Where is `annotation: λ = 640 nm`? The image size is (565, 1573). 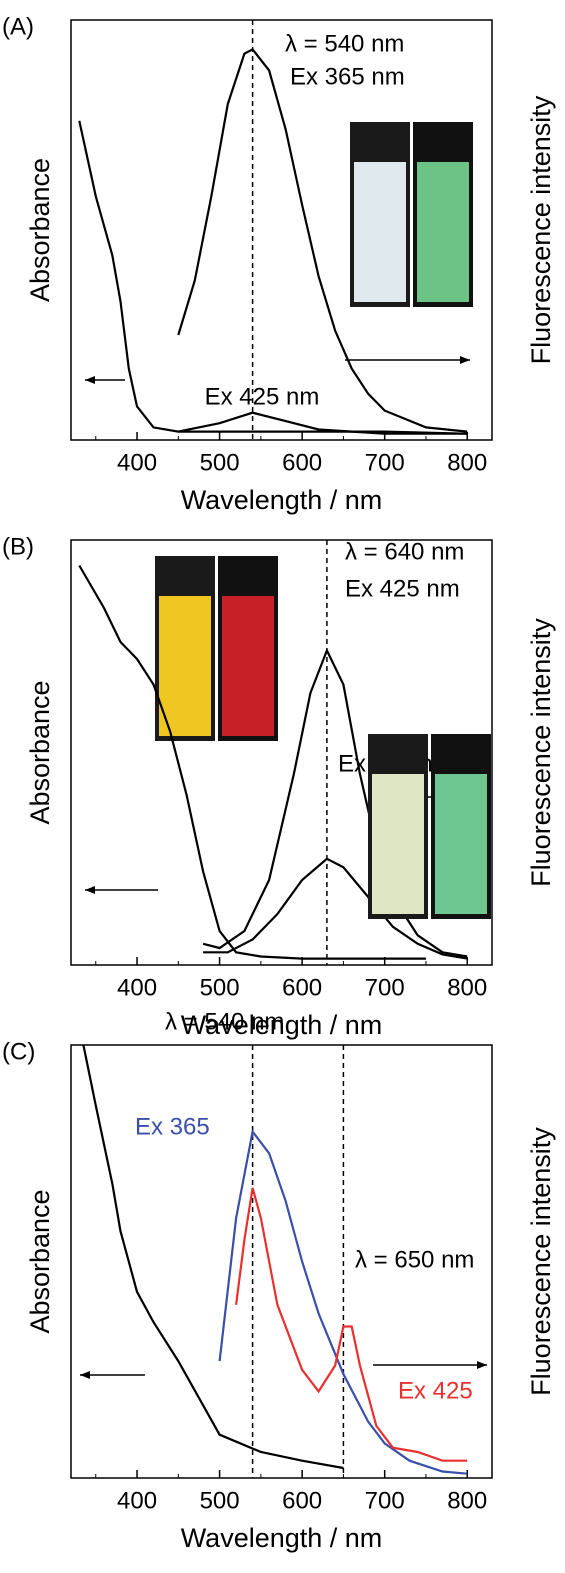
annotation: λ = 640 nm is located at coordinates (404, 551).